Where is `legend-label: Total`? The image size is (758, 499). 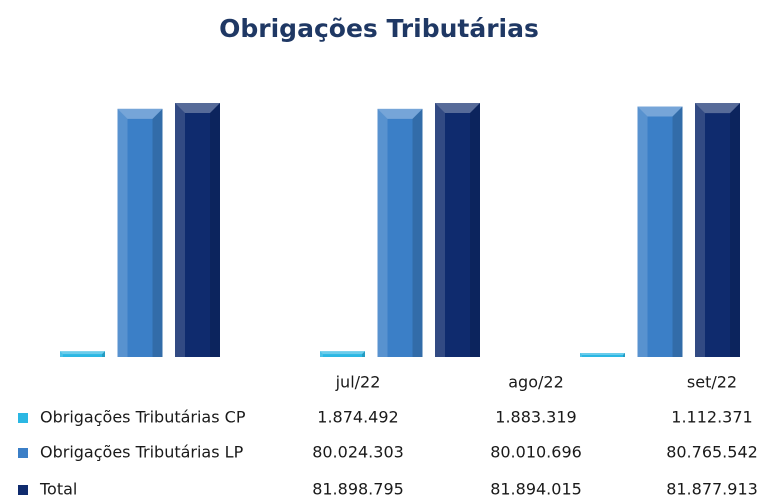 legend-label: Total is located at coordinates (58, 489).